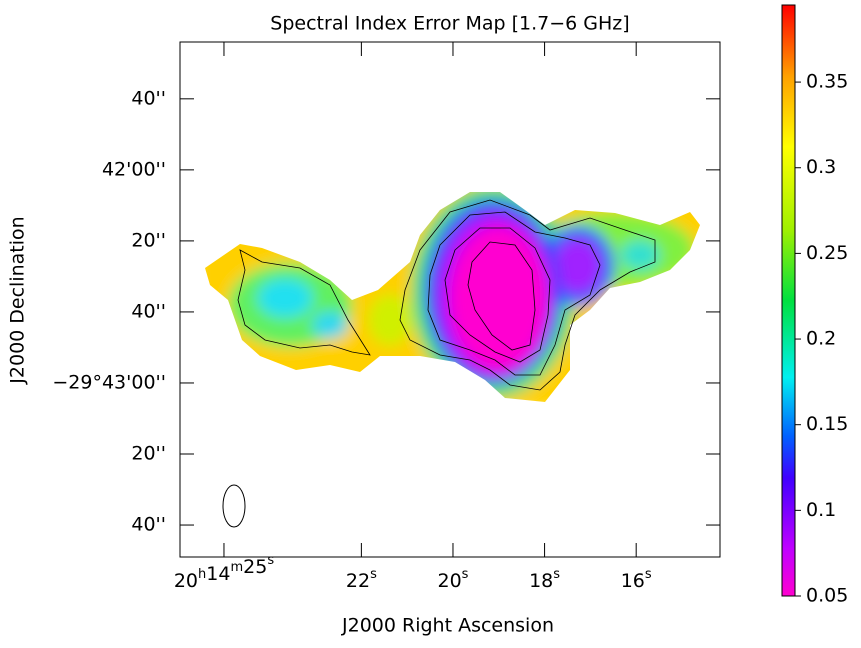  Describe the element at coordinates (452, 579) in the screenshot. I see `x-tick-label: 20s` at that location.